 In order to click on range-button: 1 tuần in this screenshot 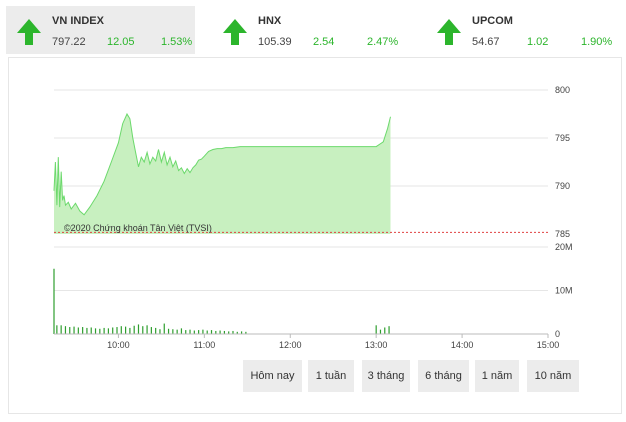, I will do `click(331, 376)`.